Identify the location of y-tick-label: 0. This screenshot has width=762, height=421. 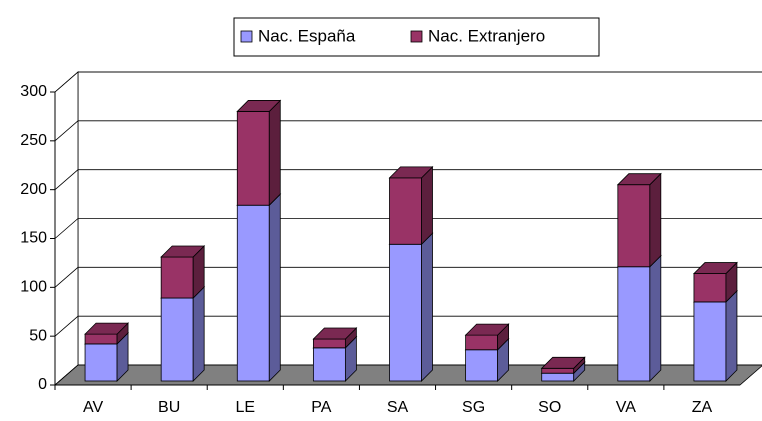
(42, 384).